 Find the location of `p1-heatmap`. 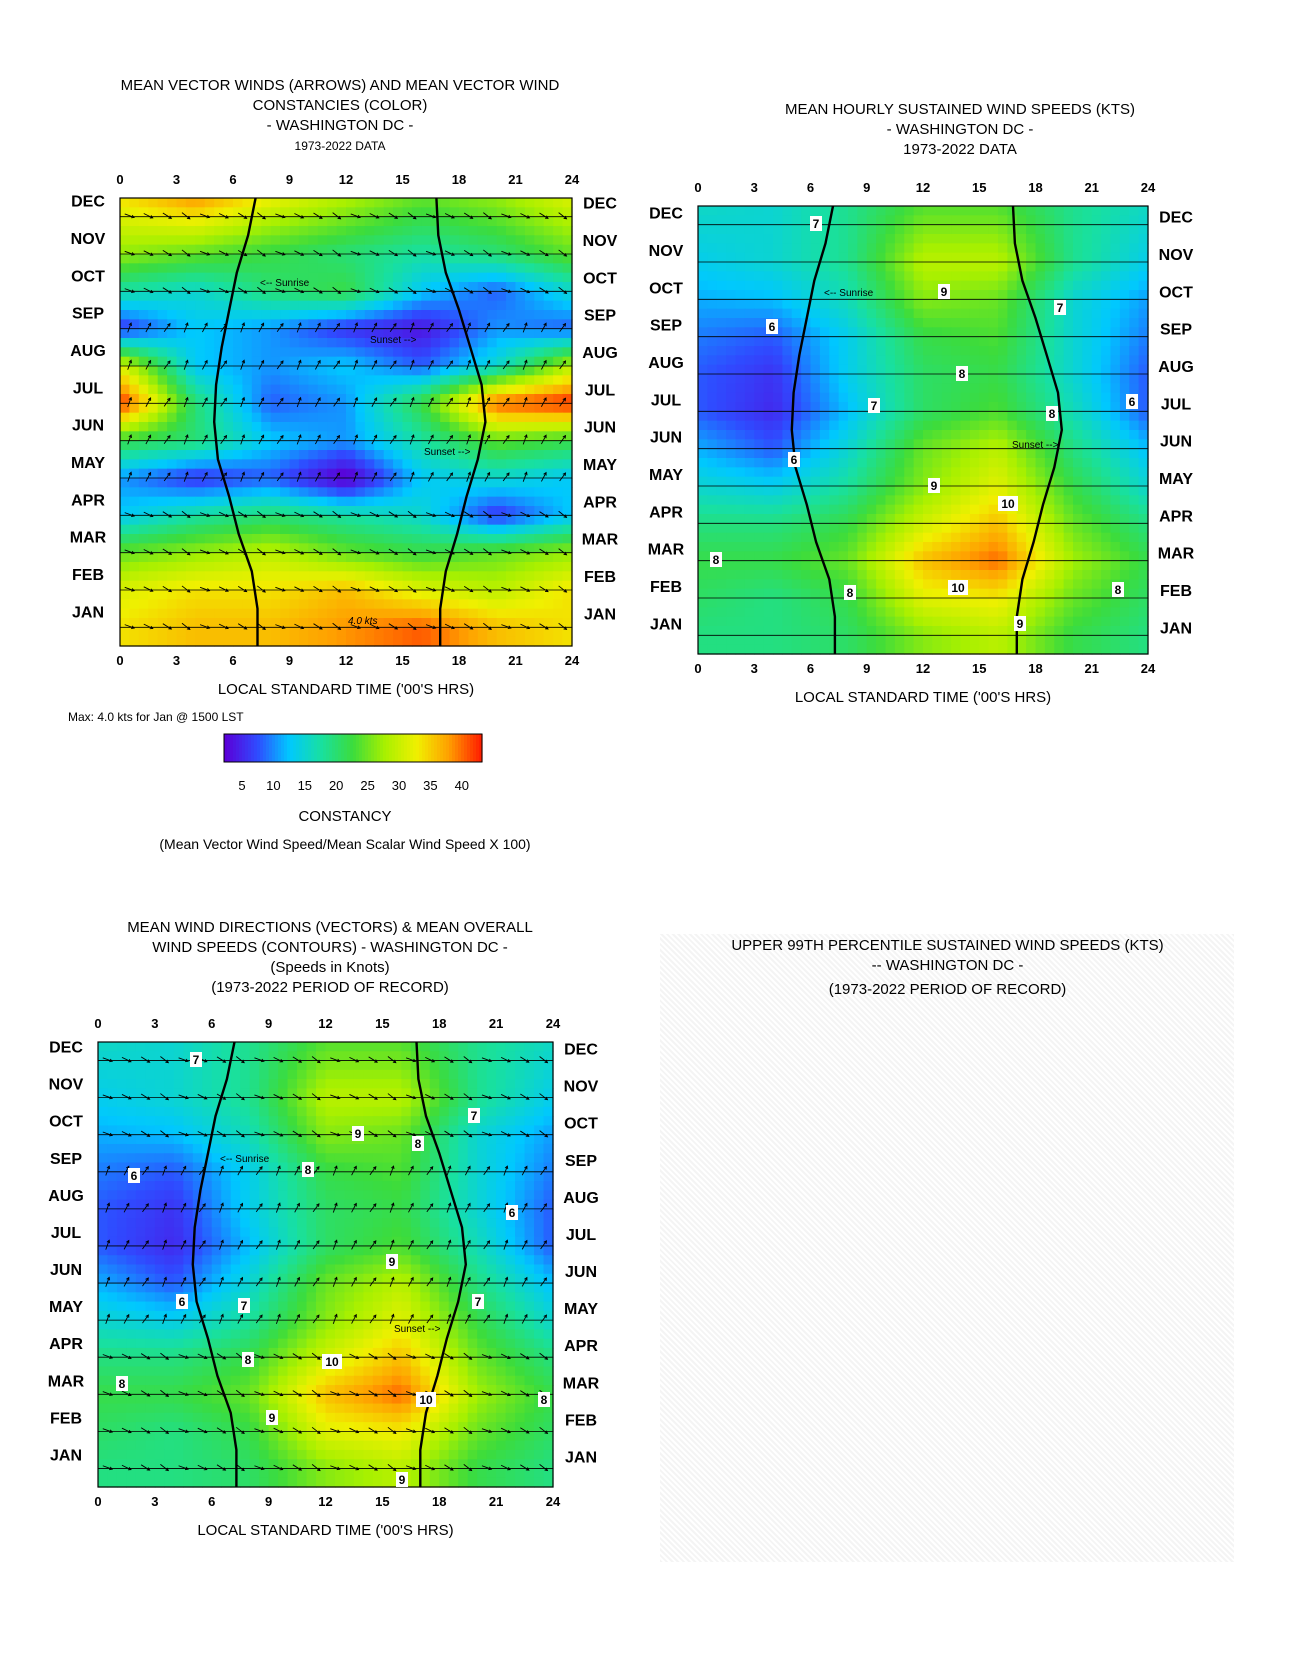

p1-heatmap is located at coordinates (346, 422).